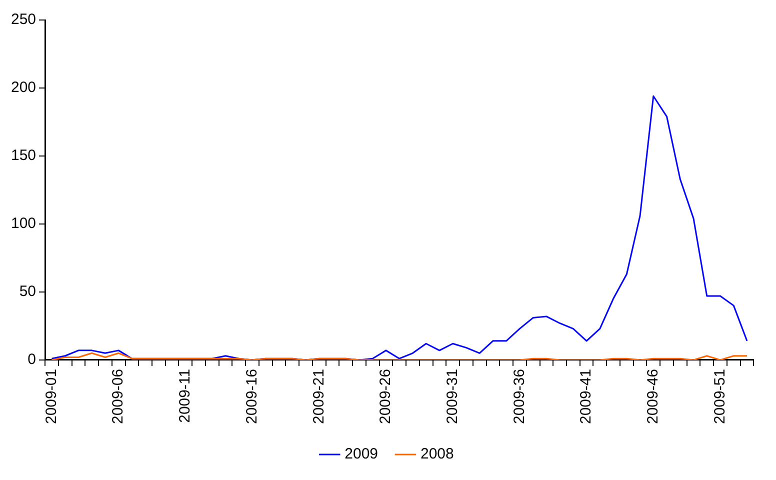  What do you see at coordinates (32, 359) in the screenshot?
I see `y-tick-label: 0` at bounding box center [32, 359].